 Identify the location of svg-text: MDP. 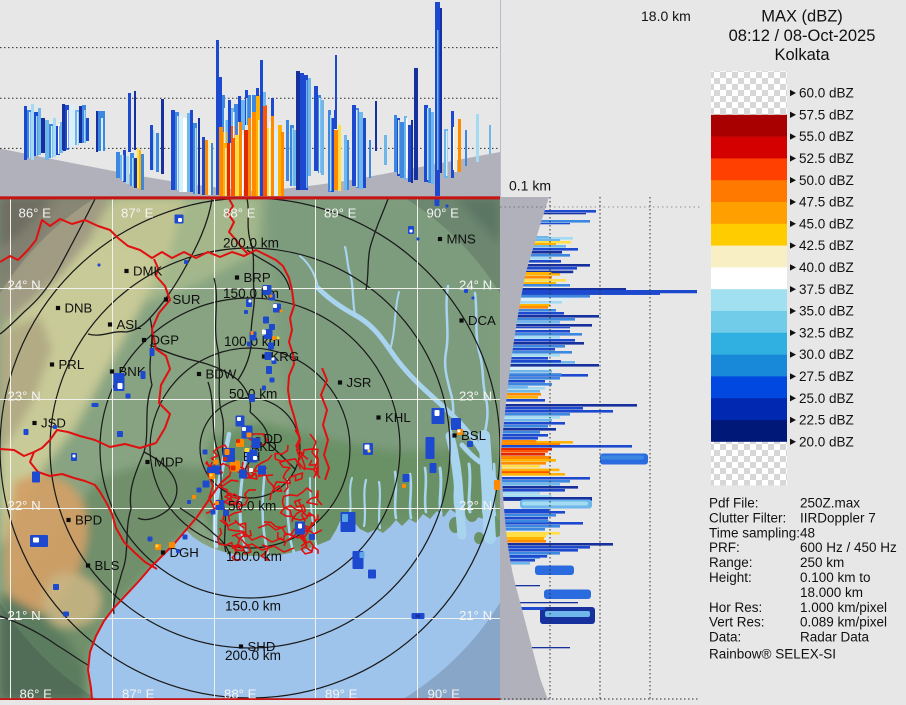
(169, 462).